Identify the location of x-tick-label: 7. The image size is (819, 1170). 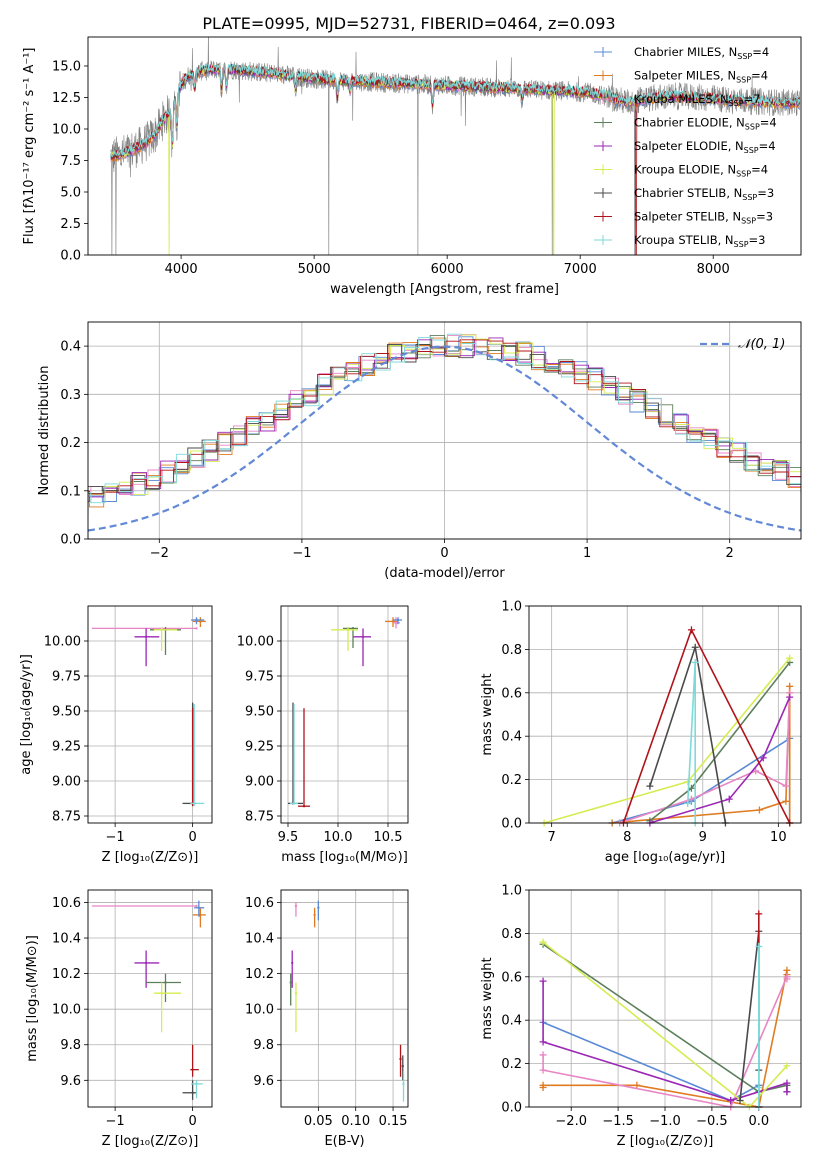
(552, 837).